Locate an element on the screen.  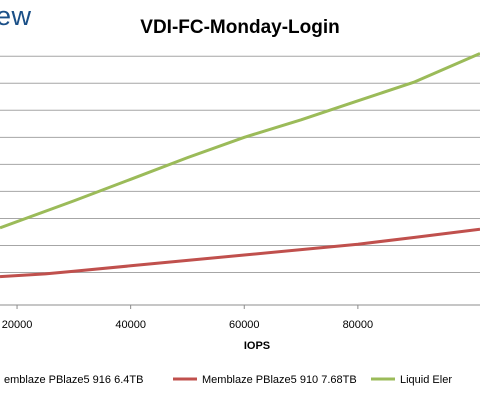
x-tick-label: 20000 is located at coordinates (17, 325).